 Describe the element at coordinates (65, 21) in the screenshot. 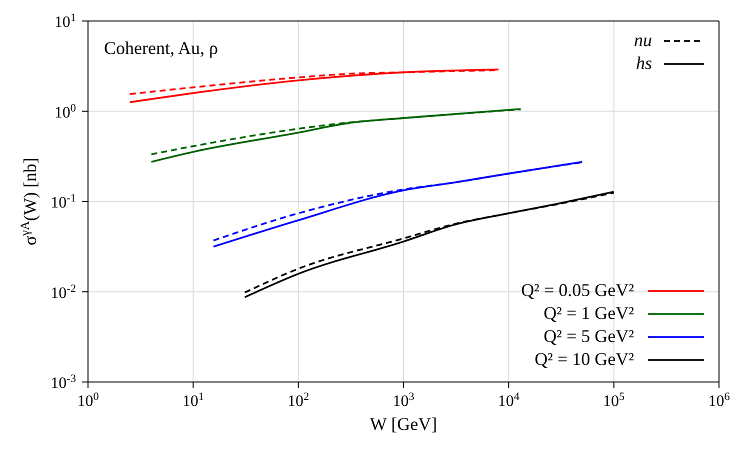

I see `y-tick-label: 10$^{1}$` at that location.